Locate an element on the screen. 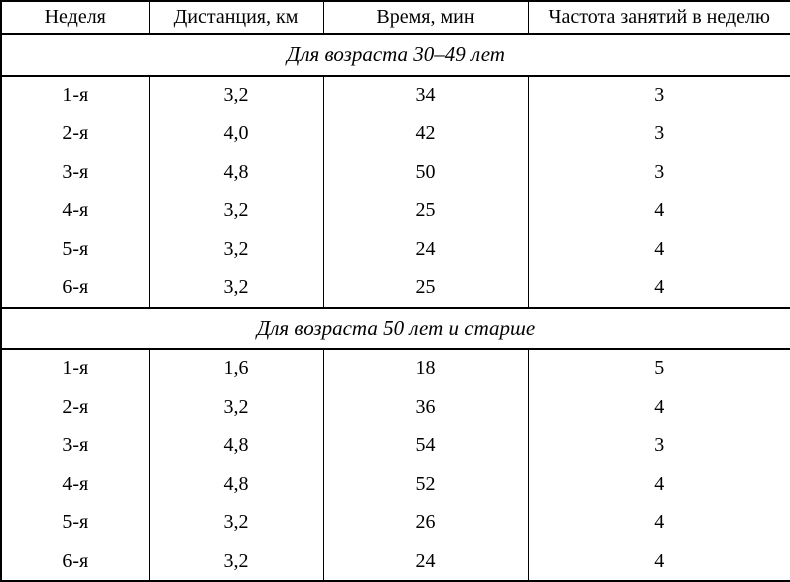 The width and height of the screenshot is (790, 582). table-row: 3-я 4,8 50 3 is located at coordinates (395, 172).